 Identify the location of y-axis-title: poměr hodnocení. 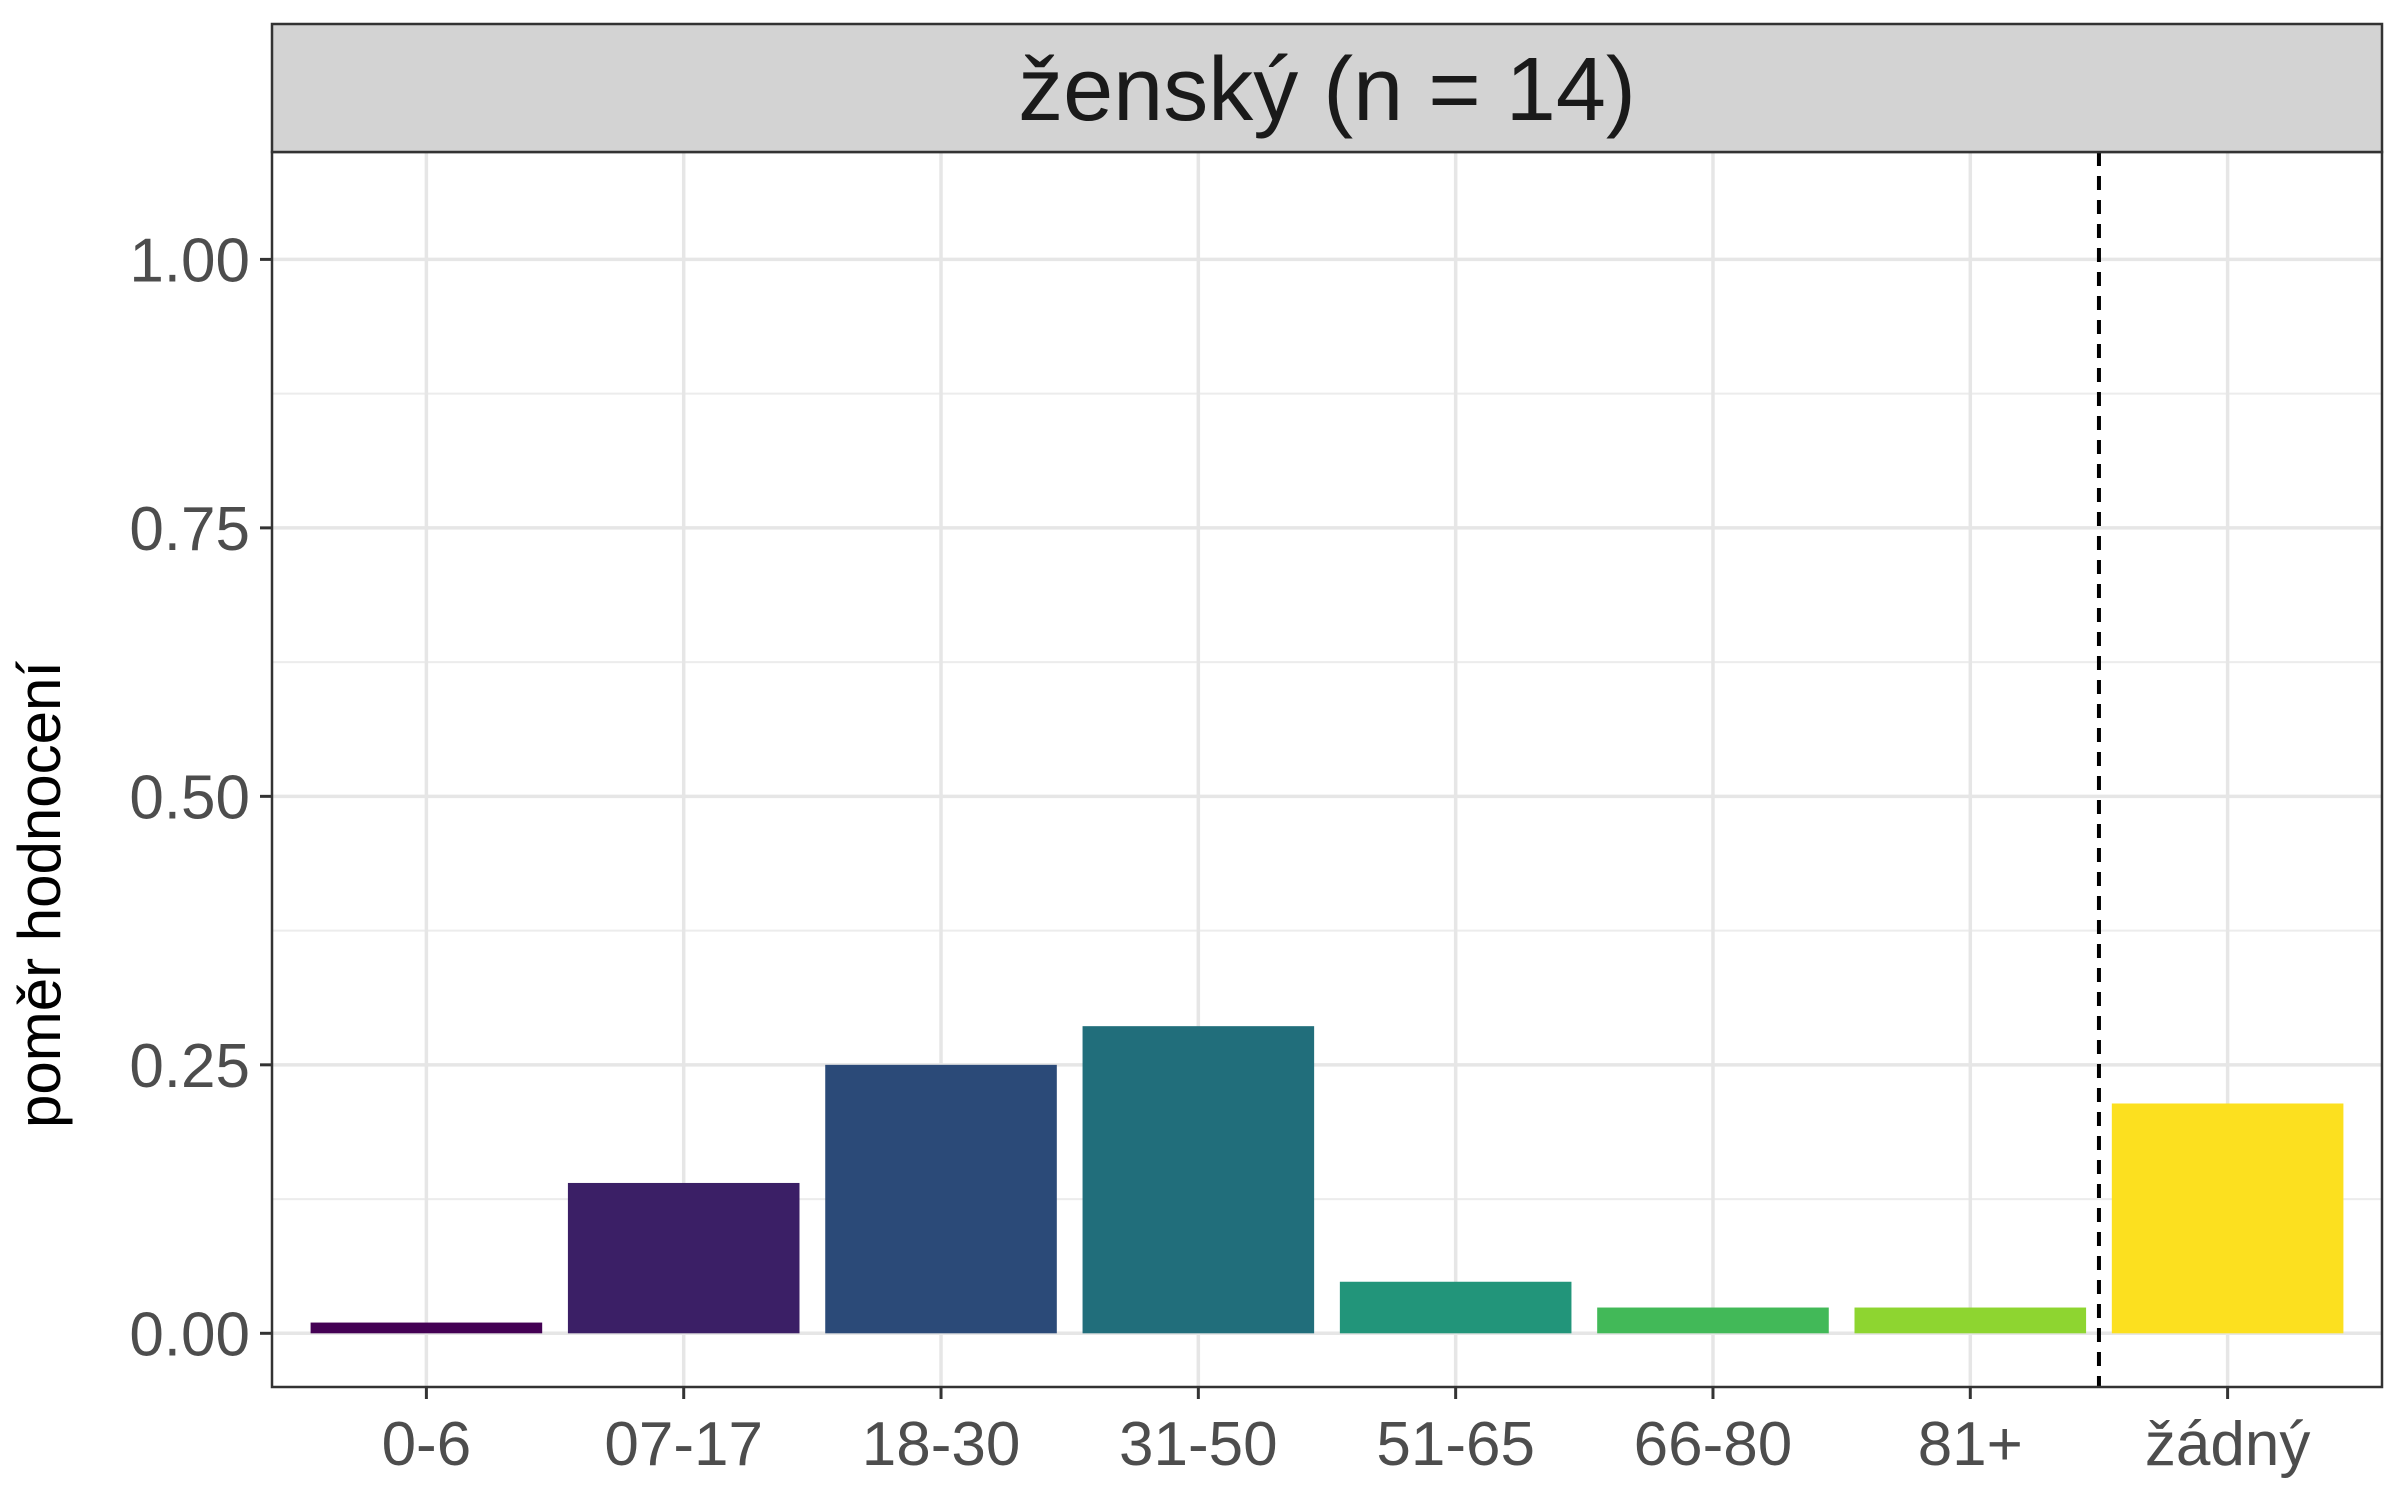
(39, 894).